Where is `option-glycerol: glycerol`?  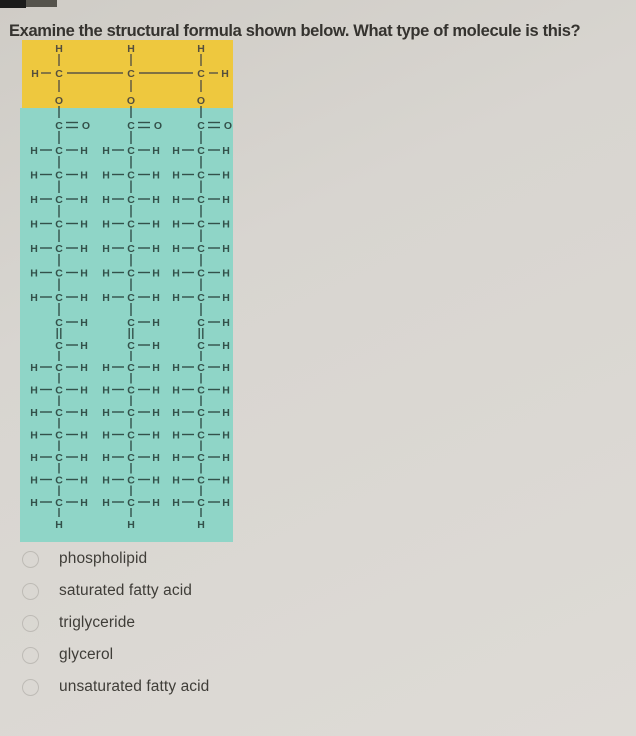 option-glycerol: glycerol is located at coordinates (318, 655).